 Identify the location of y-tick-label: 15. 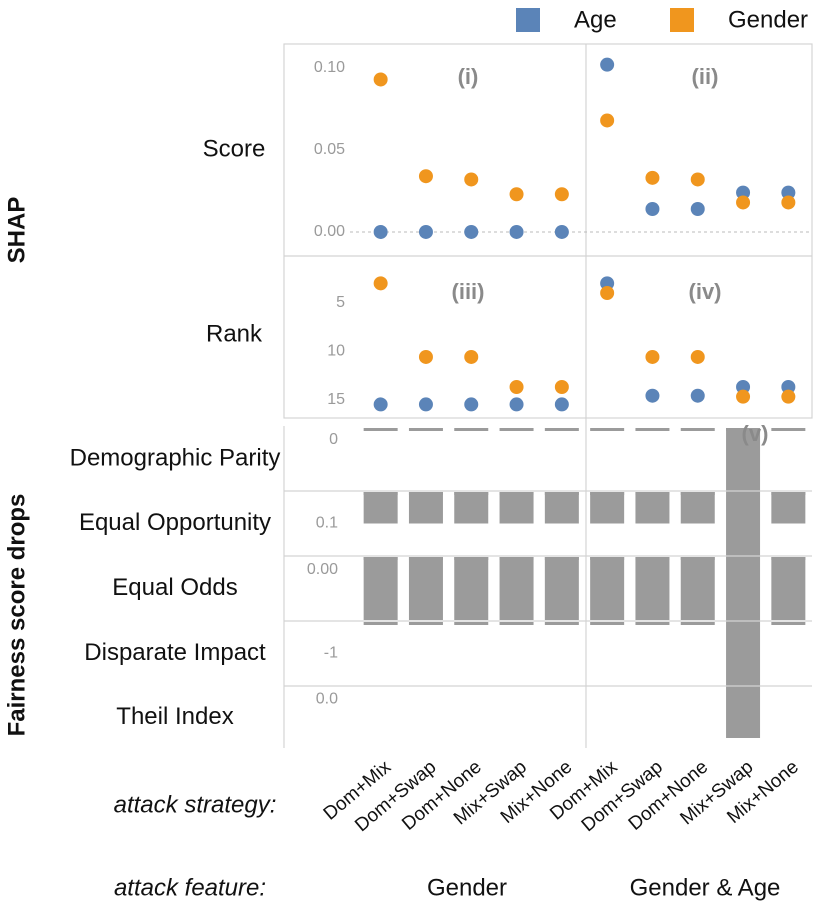
(336, 399).